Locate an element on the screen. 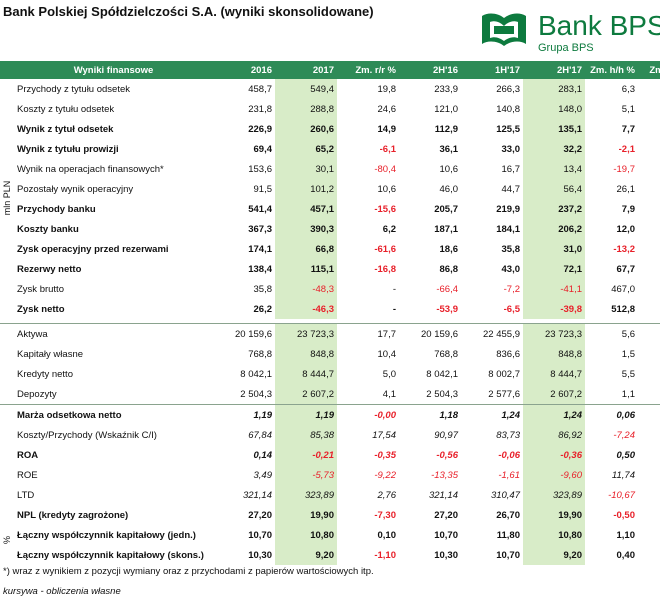 This screenshot has height=601, width=660. table-cell: 67,2 is located at coordinates (649, 249).